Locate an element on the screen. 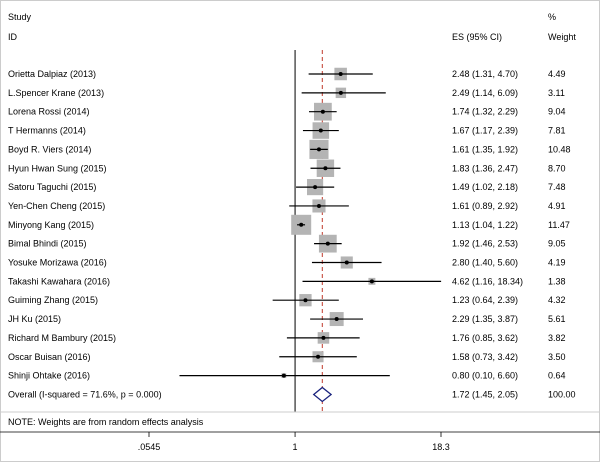 The width and height of the screenshot is (600, 462). es-value: 4.62 (1.16, 18.34) is located at coordinates (487, 281).